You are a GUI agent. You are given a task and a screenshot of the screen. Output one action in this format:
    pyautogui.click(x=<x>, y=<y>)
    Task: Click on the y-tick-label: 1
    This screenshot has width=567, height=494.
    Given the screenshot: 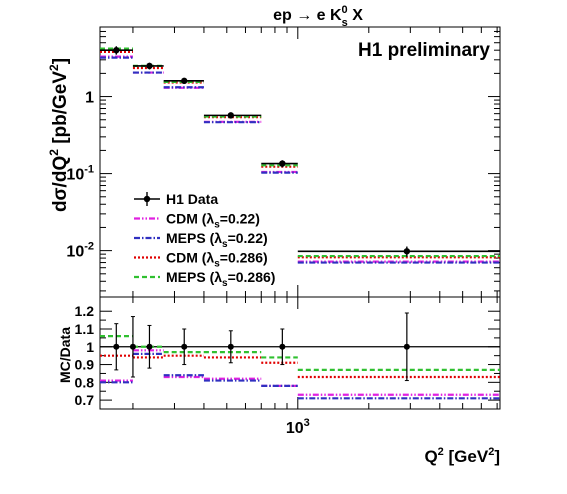 What is the action you would take?
    pyautogui.click(x=89, y=98)
    